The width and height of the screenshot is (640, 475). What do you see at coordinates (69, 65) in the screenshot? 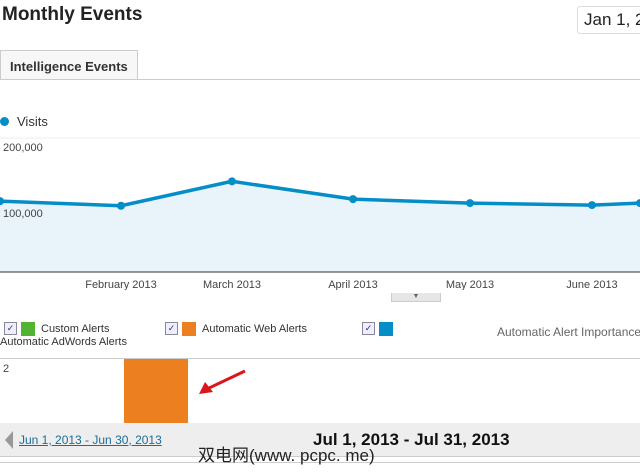
I see `tab-intelligence-events: Intelligence Events` at bounding box center [69, 65].